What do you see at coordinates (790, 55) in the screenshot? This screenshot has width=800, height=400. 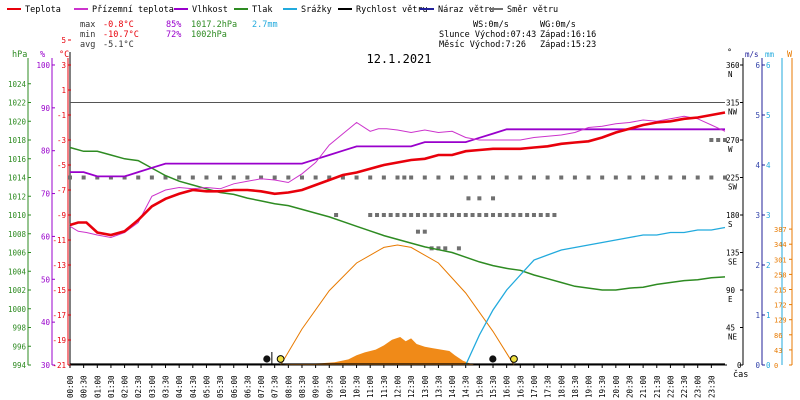 I see `sun-unit-label: W` at bounding box center [790, 55].